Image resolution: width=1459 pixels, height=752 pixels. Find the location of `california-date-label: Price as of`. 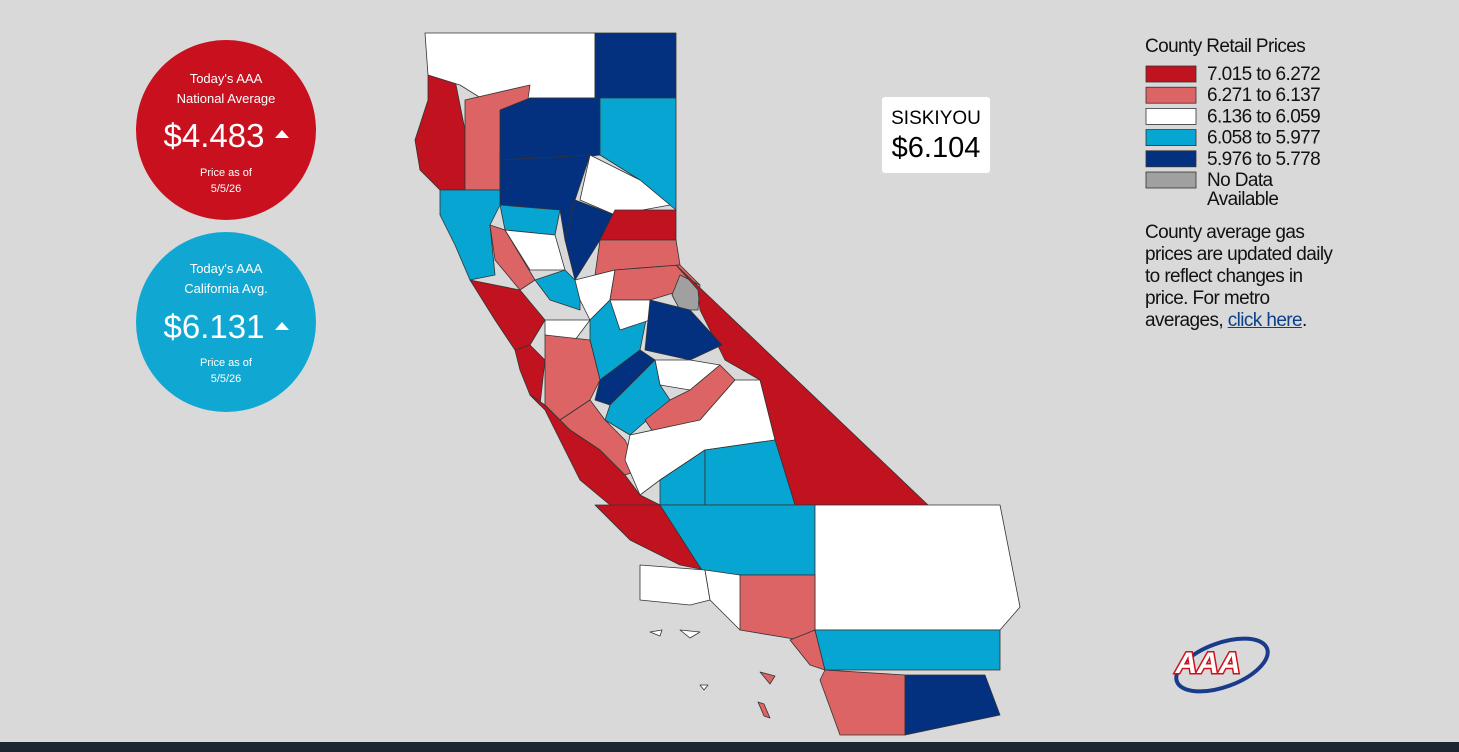

california-date-label: Price as of is located at coordinates (226, 363).